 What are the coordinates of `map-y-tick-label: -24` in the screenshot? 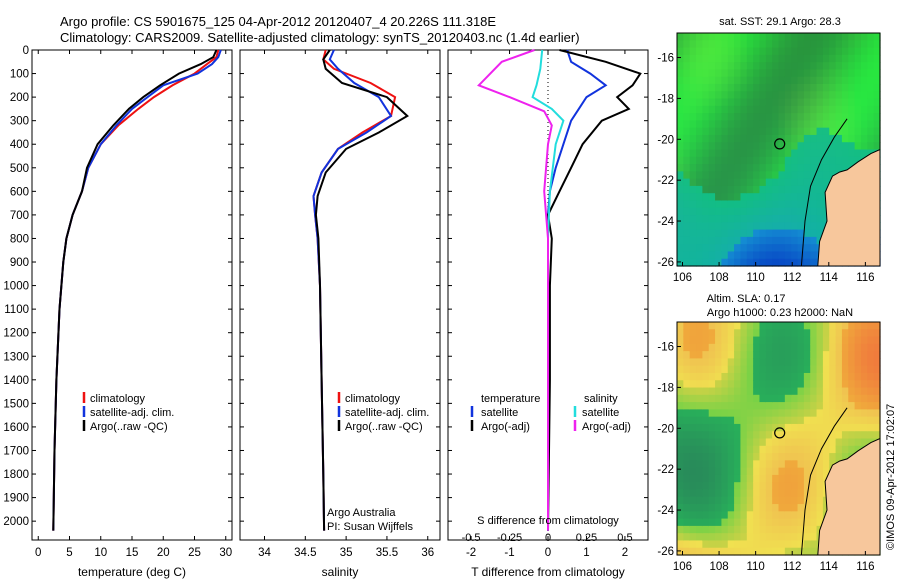 It's located at (665, 511).